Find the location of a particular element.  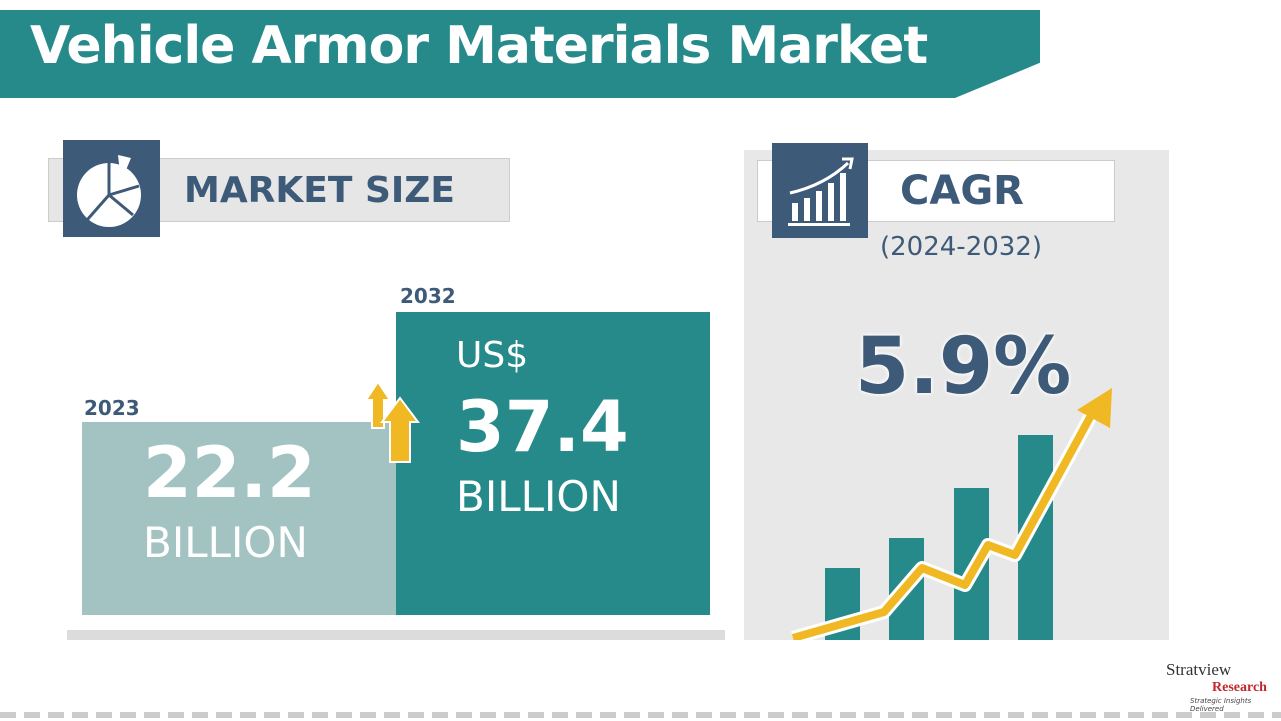

year-2023: 2023 is located at coordinates (112, 408).